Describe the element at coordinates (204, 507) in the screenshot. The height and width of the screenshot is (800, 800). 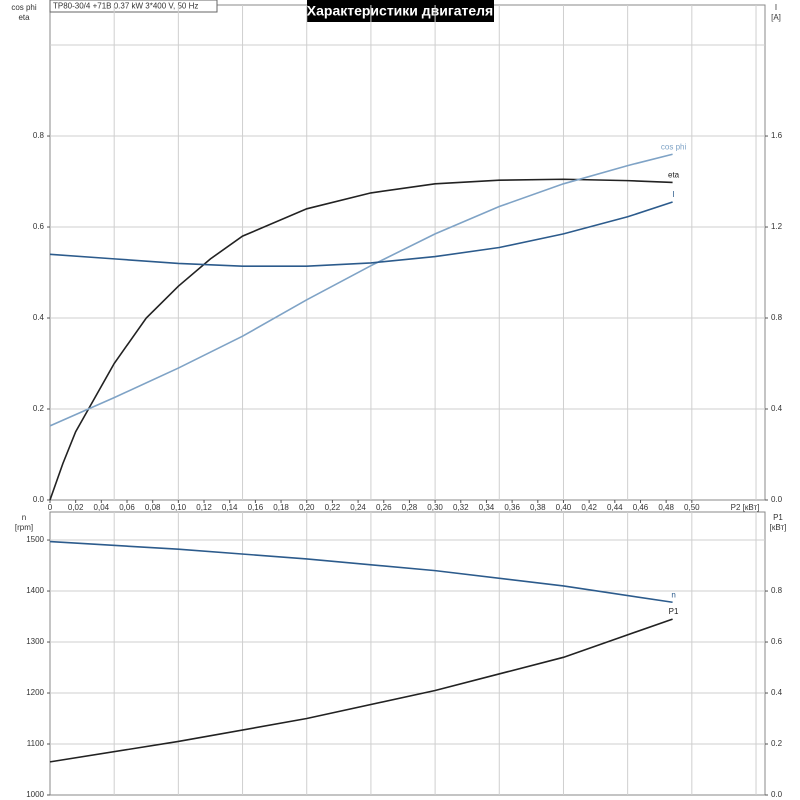
I see `x-tick-label: 0,12` at that location.